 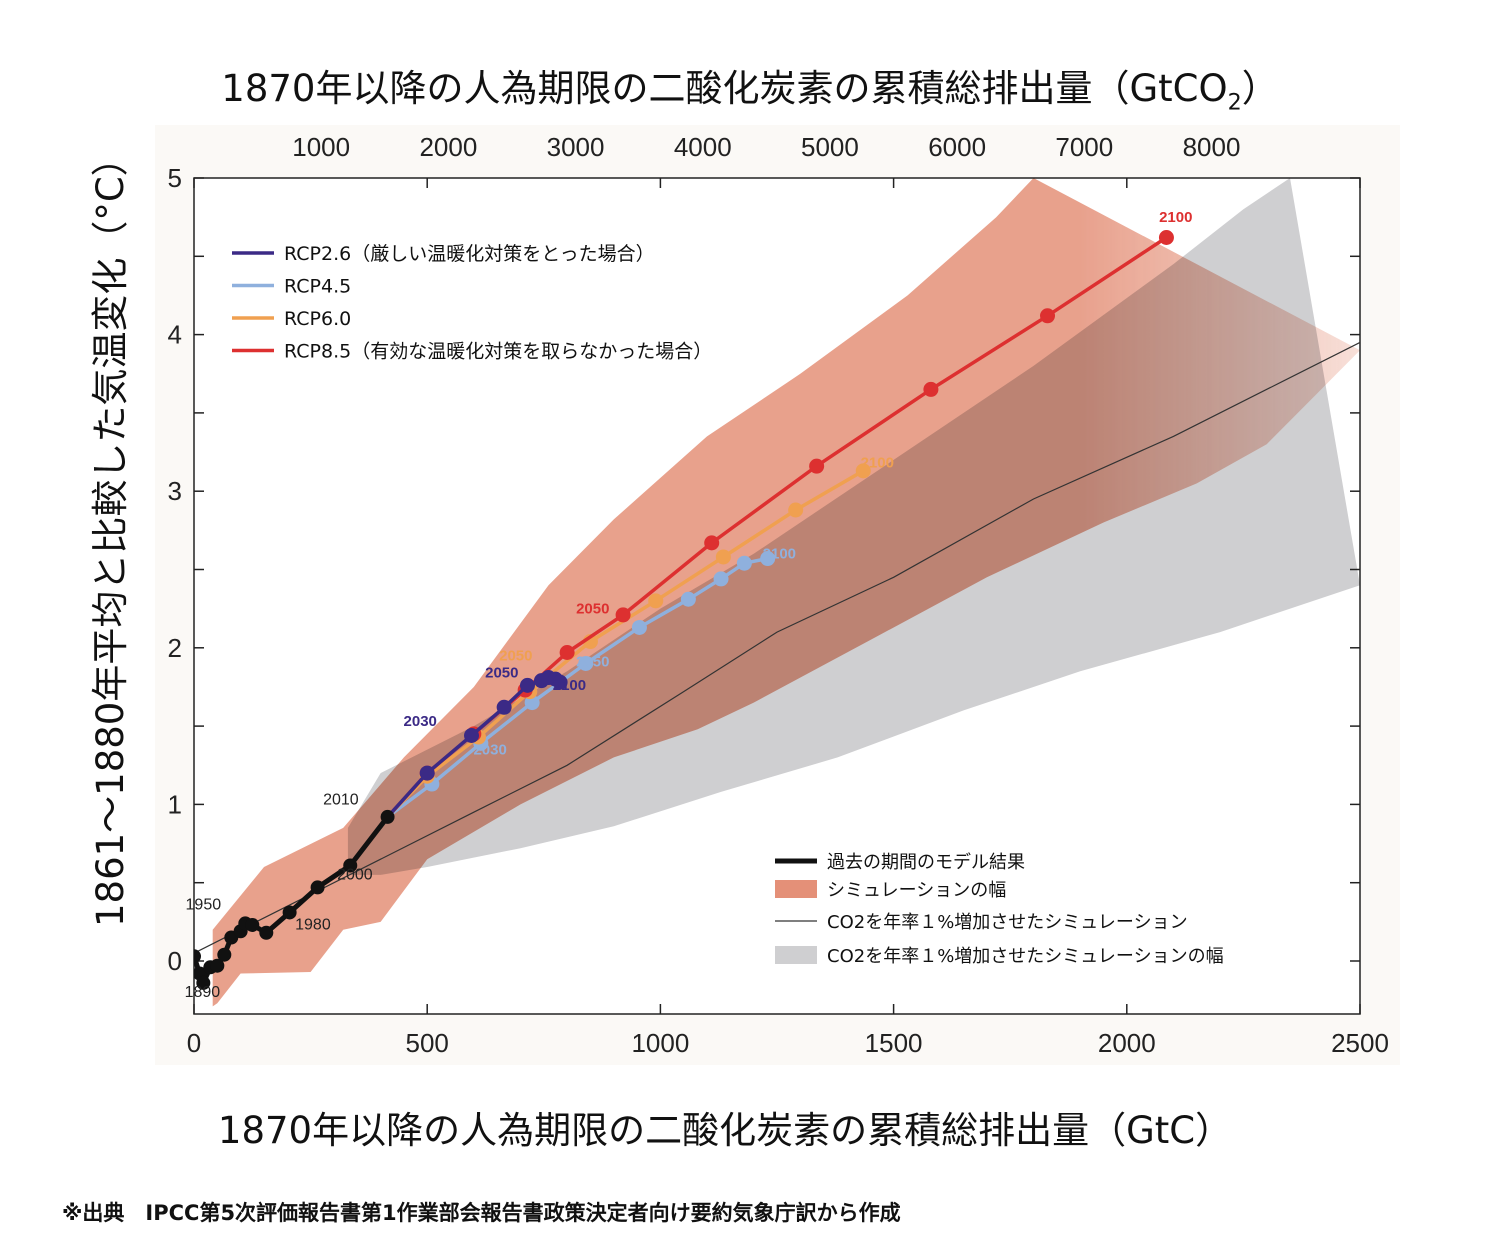 What do you see at coordinates (355, 875) in the screenshot?
I see `historical-year-label: 2000` at bounding box center [355, 875].